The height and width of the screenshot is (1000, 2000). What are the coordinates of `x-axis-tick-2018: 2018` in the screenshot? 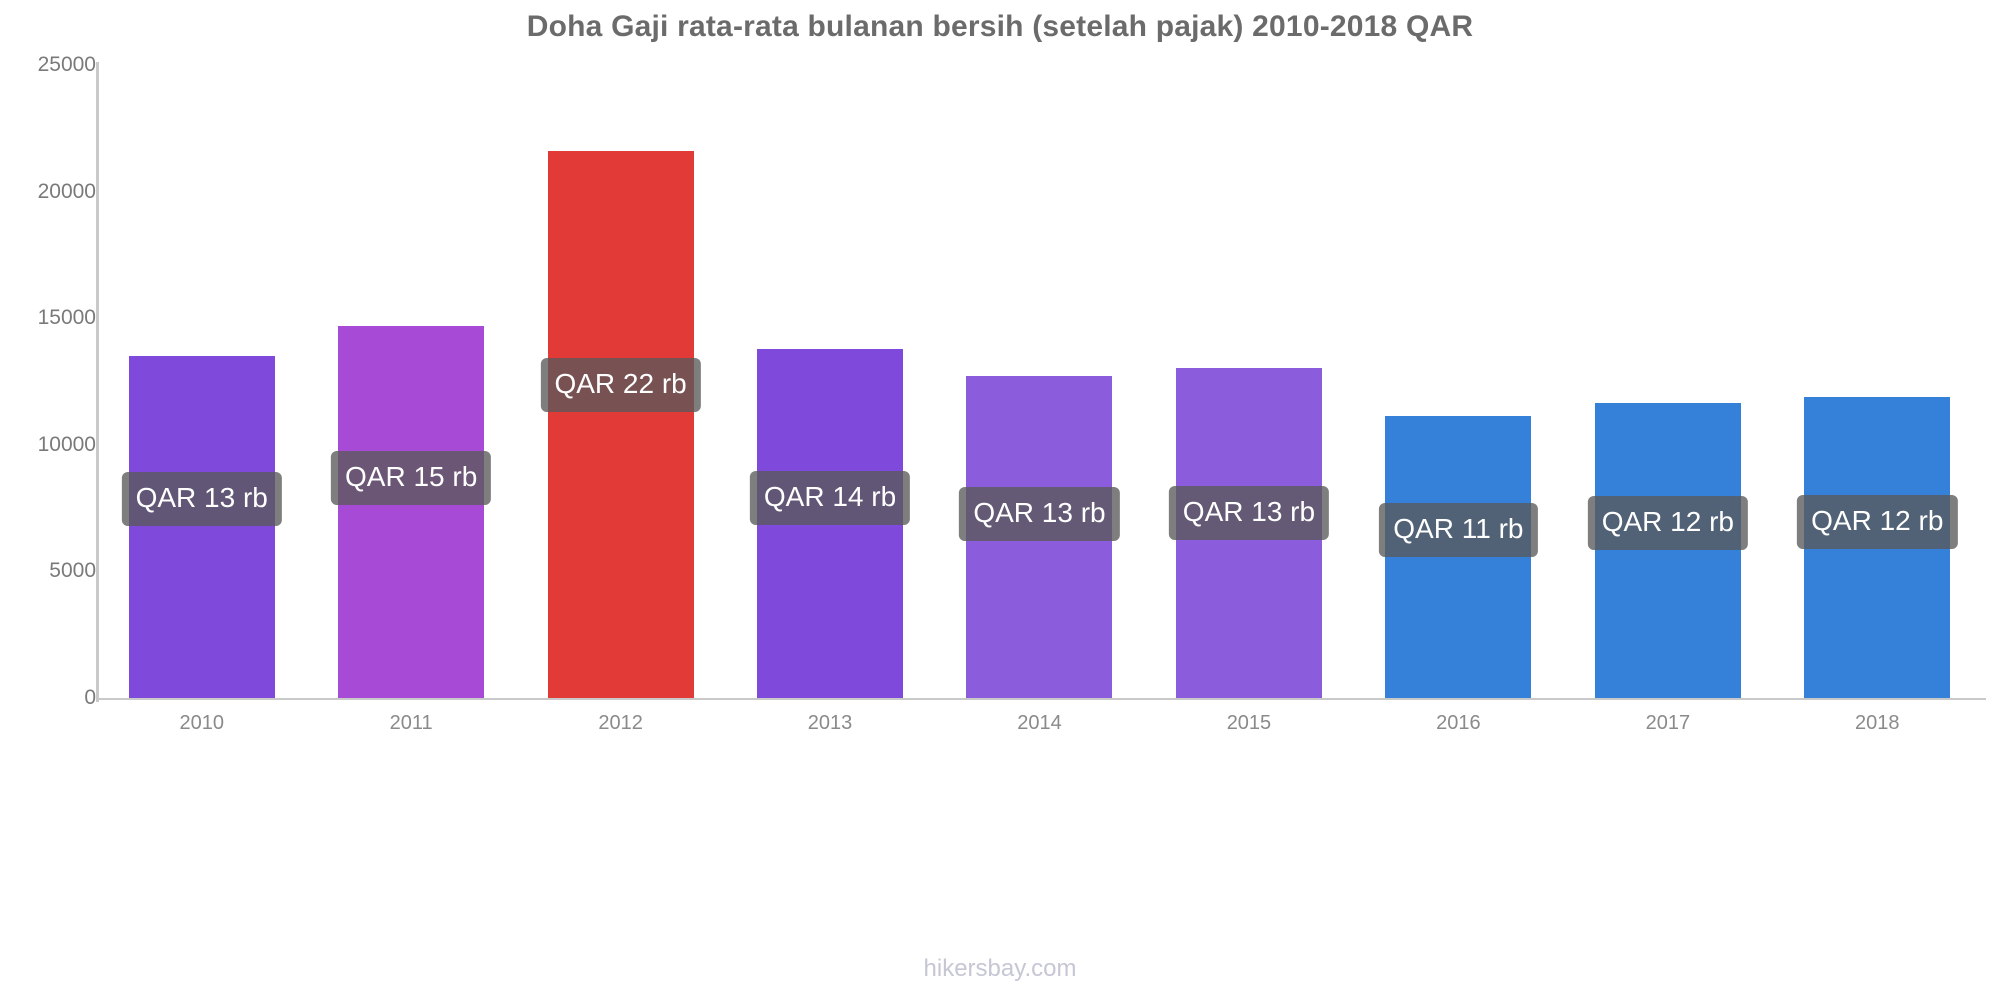 It's located at (1877, 723).